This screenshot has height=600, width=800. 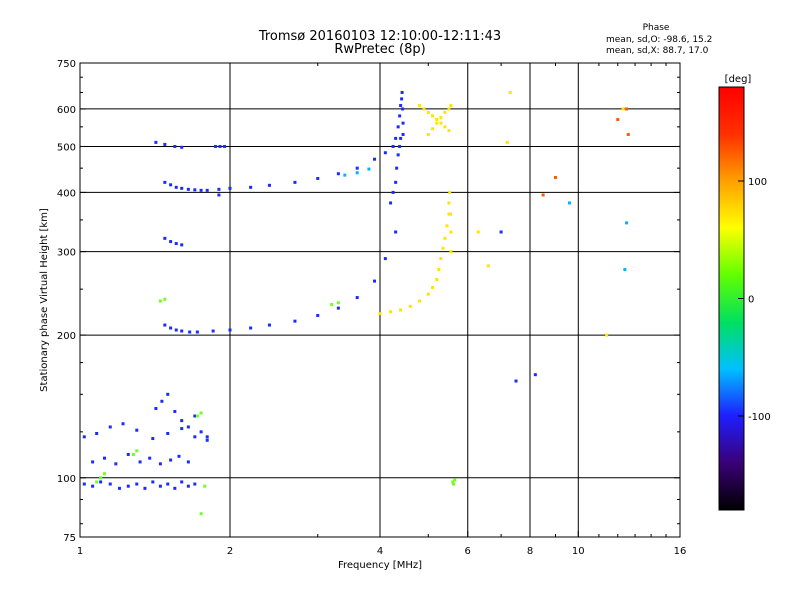 What do you see at coordinates (759, 417) in the screenshot?
I see `colorbar-tick-label: -100` at bounding box center [759, 417].